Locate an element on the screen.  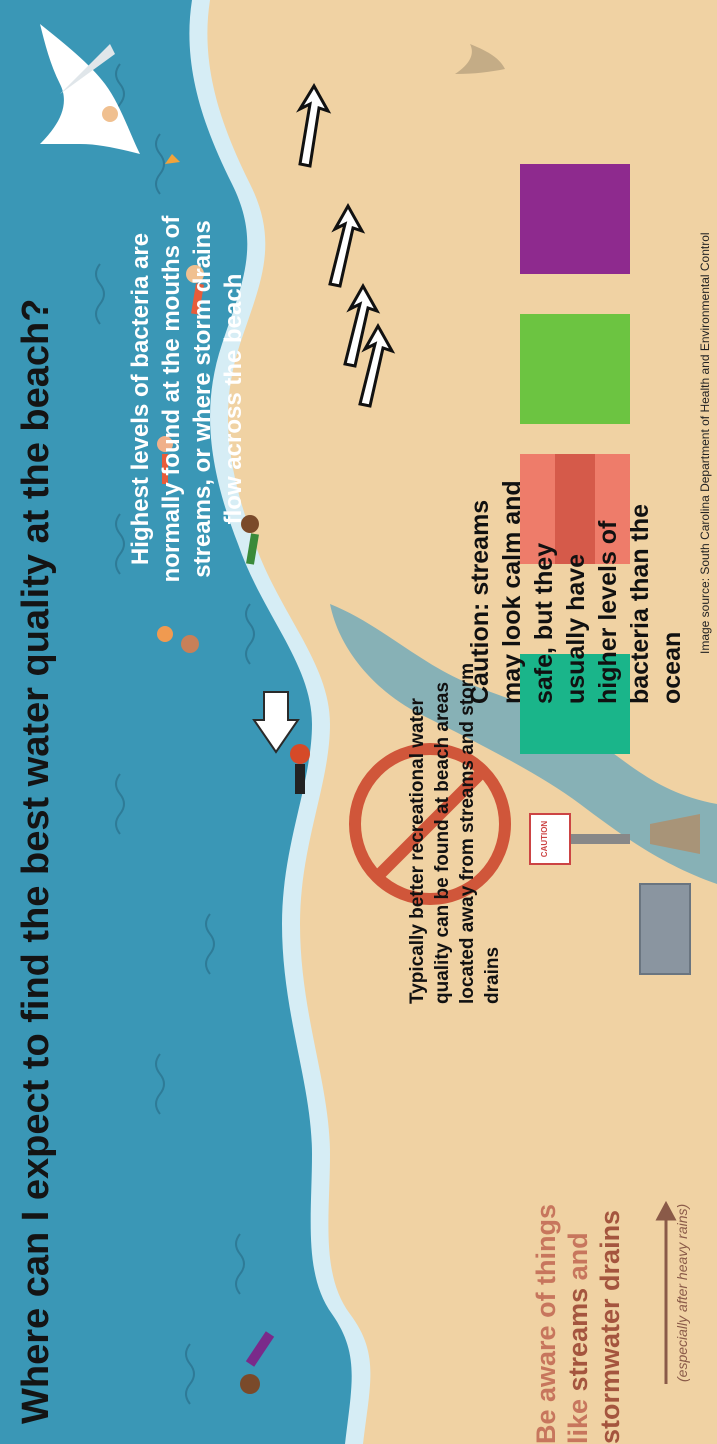
towel-purple is located at coordinates (575, 219).